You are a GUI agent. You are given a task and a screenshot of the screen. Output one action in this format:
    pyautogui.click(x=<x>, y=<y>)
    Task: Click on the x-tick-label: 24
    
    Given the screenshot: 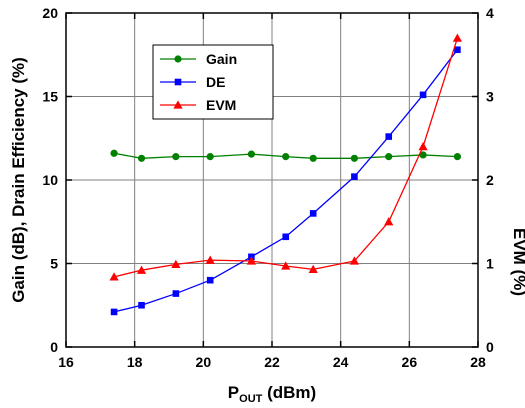 What is the action you would take?
    pyautogui.click(x=341, y=362)
    